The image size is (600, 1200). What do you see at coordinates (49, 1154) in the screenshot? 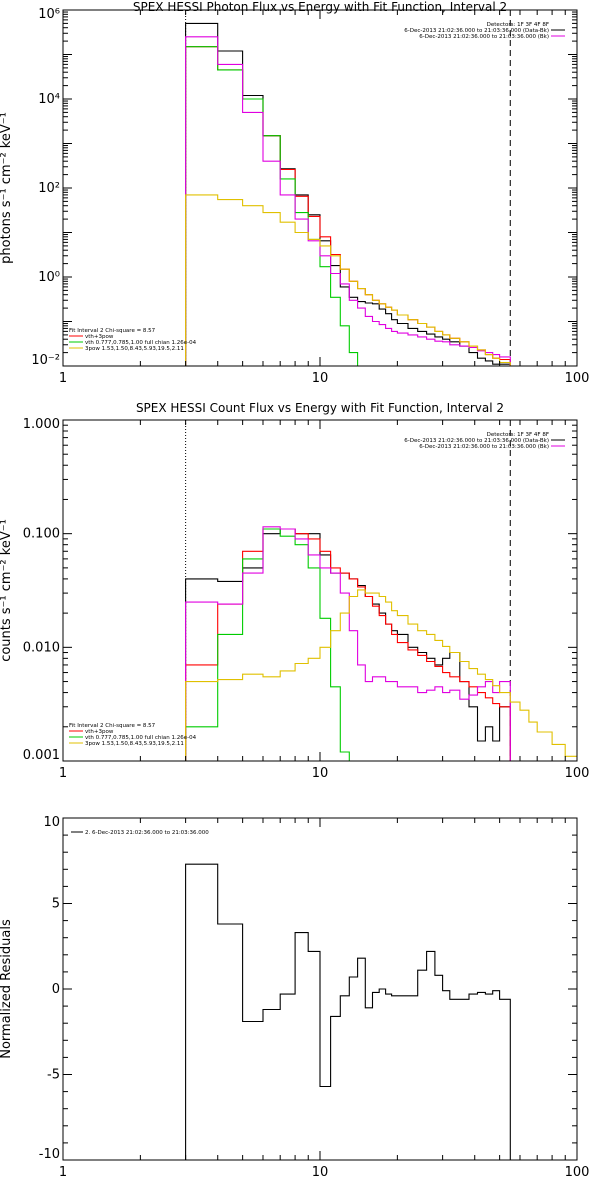
I see `y-tick-label: -10` at bounding box center [49, 1154].